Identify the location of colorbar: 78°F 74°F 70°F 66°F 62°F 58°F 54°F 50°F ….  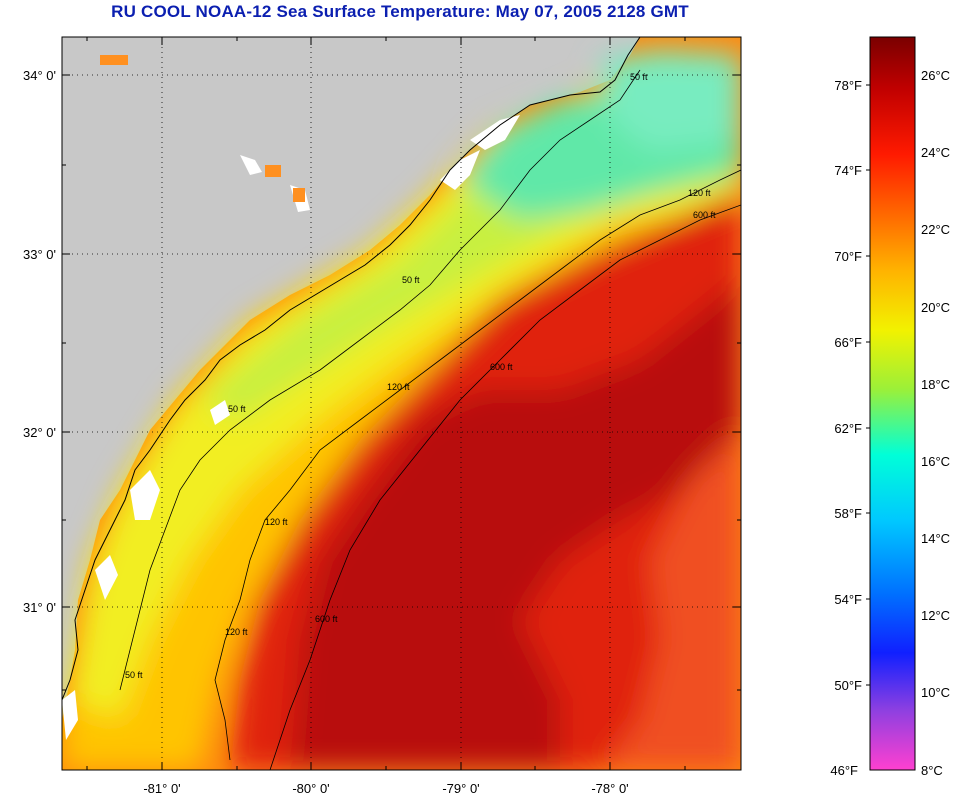
(890, 407).